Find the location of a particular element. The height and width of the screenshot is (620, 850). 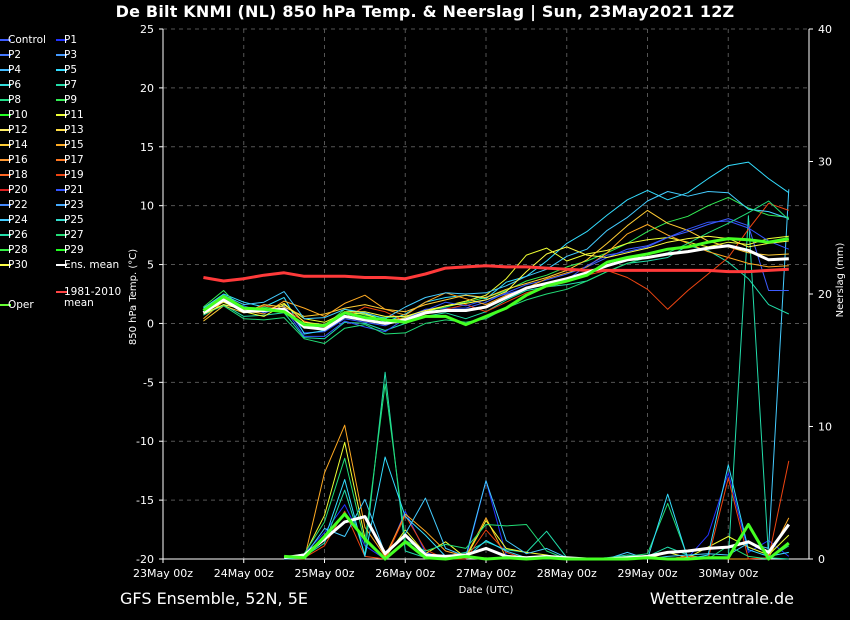

legend-label: P17 is located at coordinates (74, 160).